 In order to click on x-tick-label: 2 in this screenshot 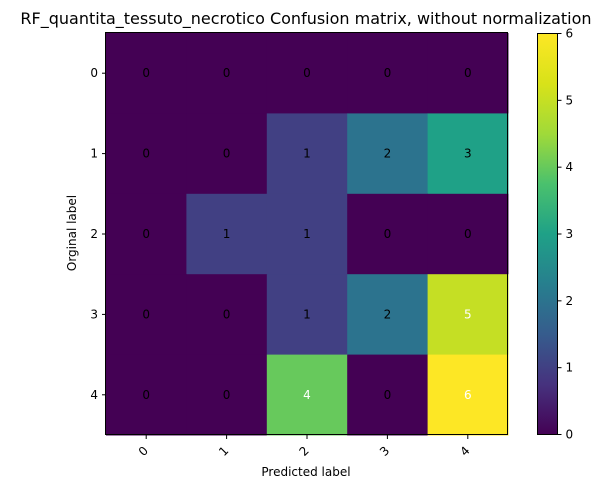, I will do `click(304, 451)`.